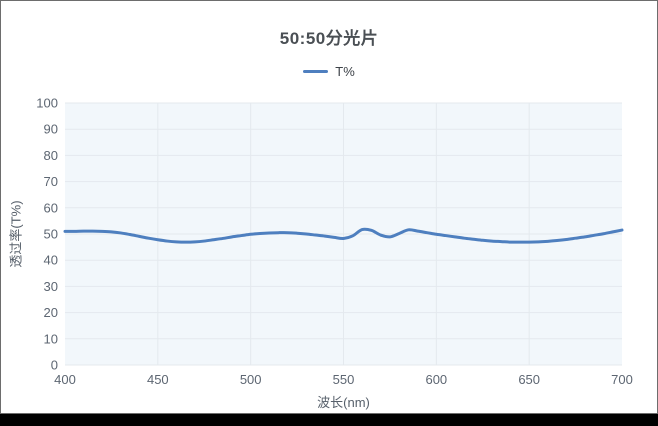 The image size is (658, 426). Describe the element at coordinates (51, 338) in the screenshot. I see `y-tick-label: 10` at that location.